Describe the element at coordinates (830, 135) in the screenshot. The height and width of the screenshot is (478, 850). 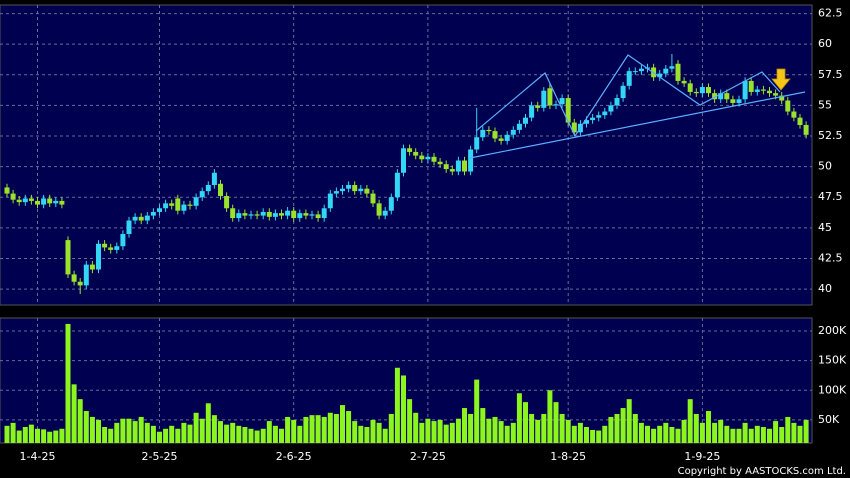
I see `y-tick-label: 52.5` at that location.